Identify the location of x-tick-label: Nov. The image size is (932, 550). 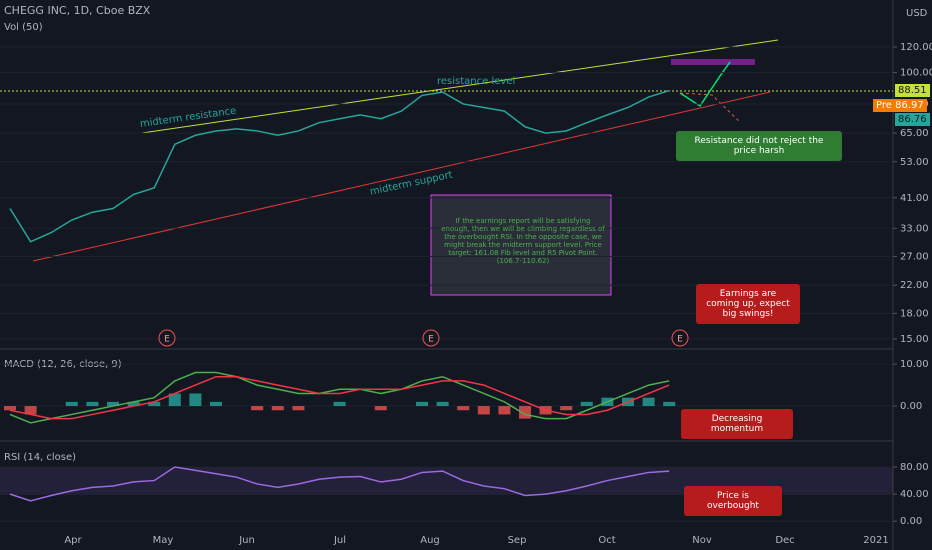
(702, 540).